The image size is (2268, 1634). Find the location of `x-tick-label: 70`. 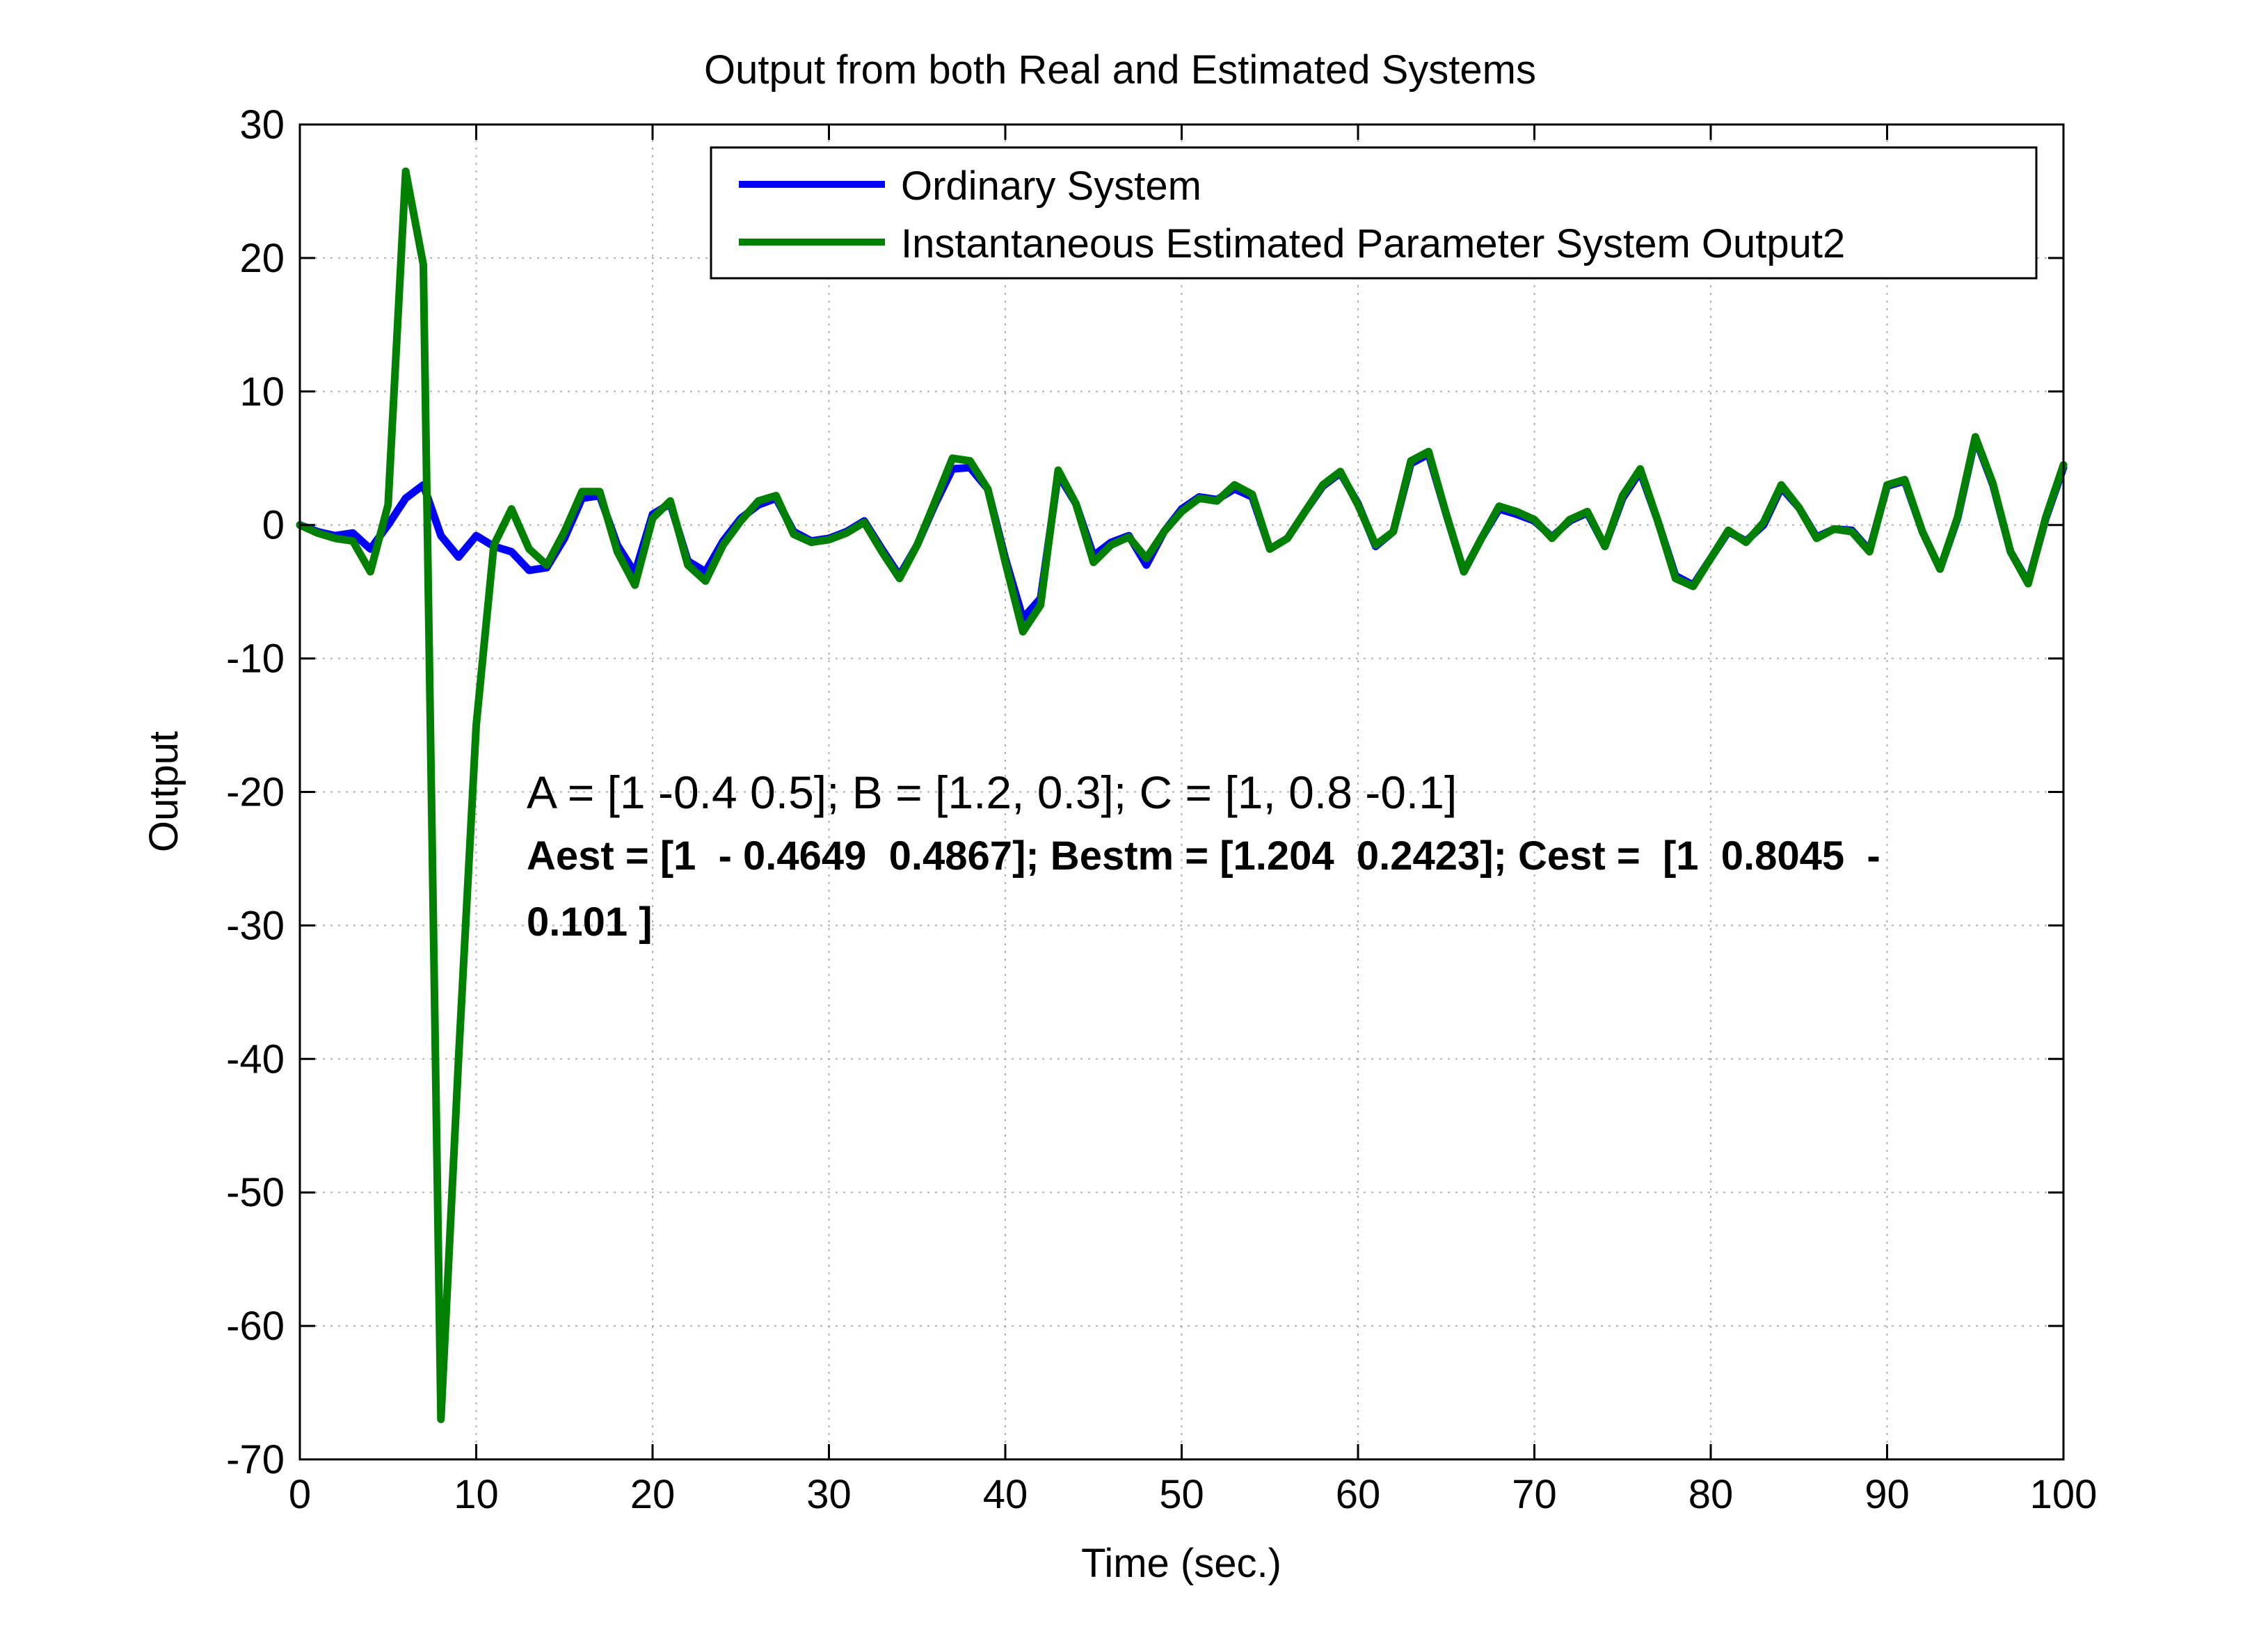

x-tick-label: 70 is located at coordinates (1534, 1494).